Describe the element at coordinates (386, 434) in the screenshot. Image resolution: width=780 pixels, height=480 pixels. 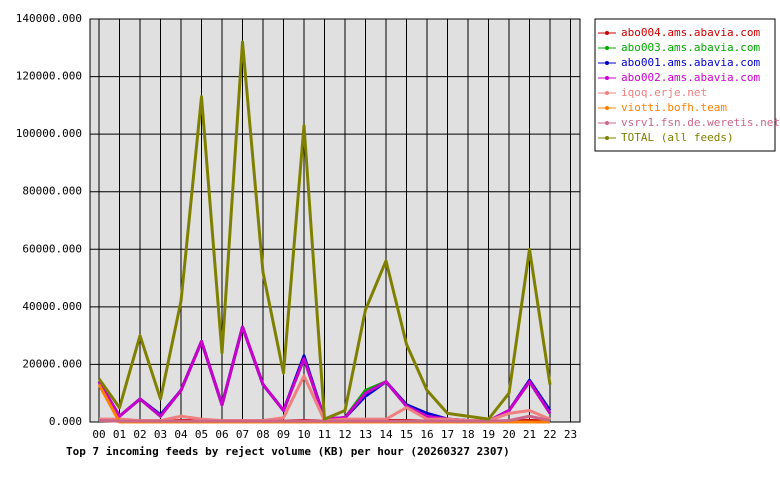
I see `x-tick-label: 14` at that location.